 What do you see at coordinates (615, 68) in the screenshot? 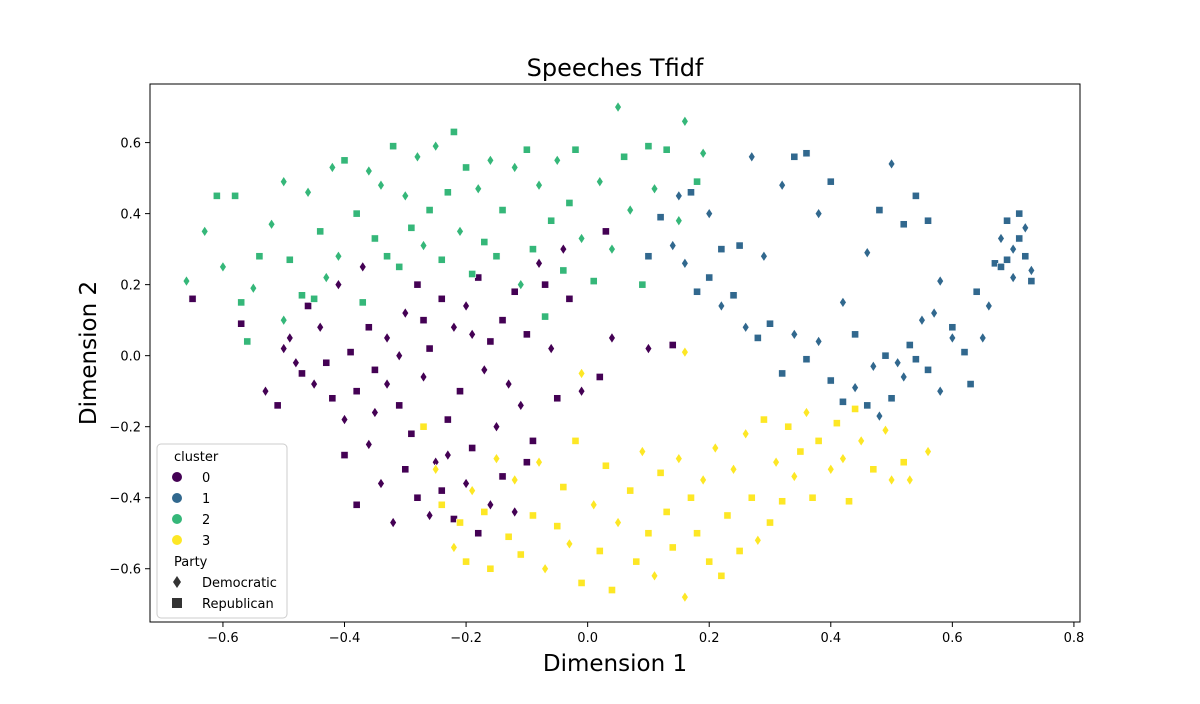
I see `chart-title: Speeches Tfidf` at bounding box center [615, 68].